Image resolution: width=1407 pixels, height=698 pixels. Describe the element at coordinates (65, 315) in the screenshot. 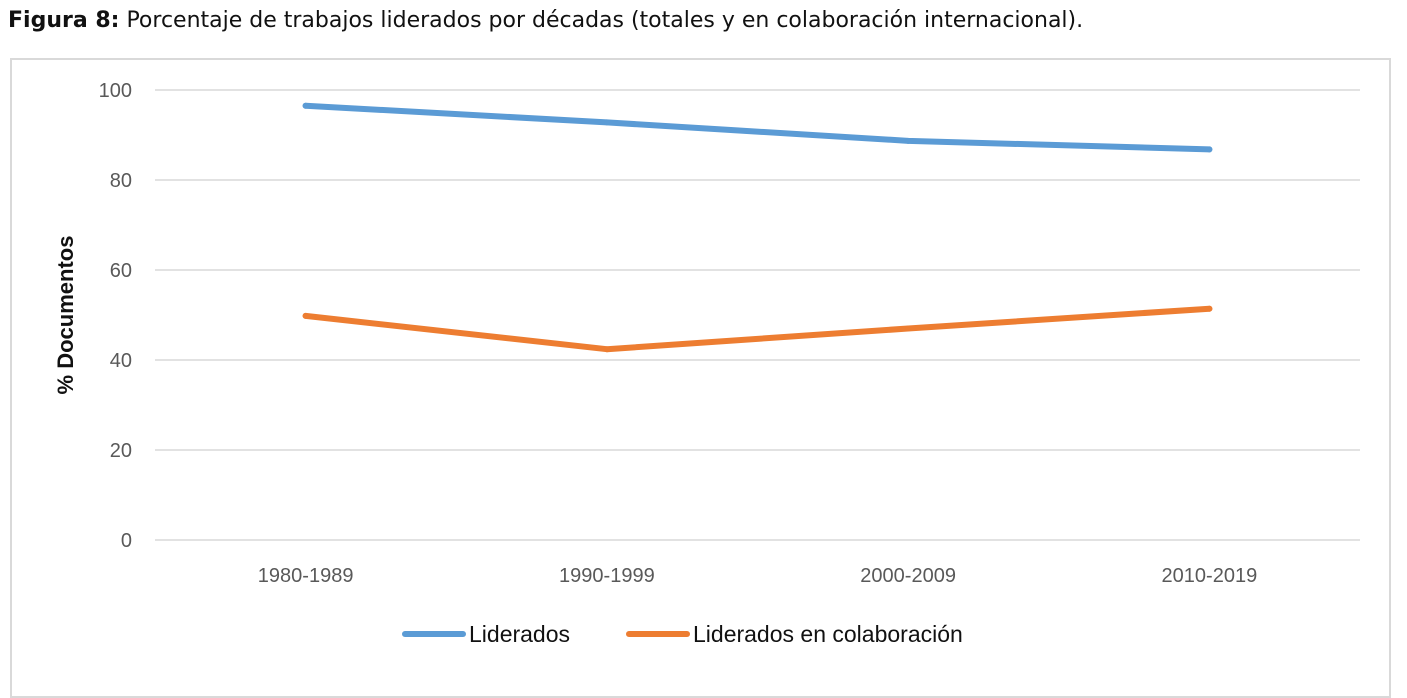

I see `y-axis-label: % Documentos` at that location.